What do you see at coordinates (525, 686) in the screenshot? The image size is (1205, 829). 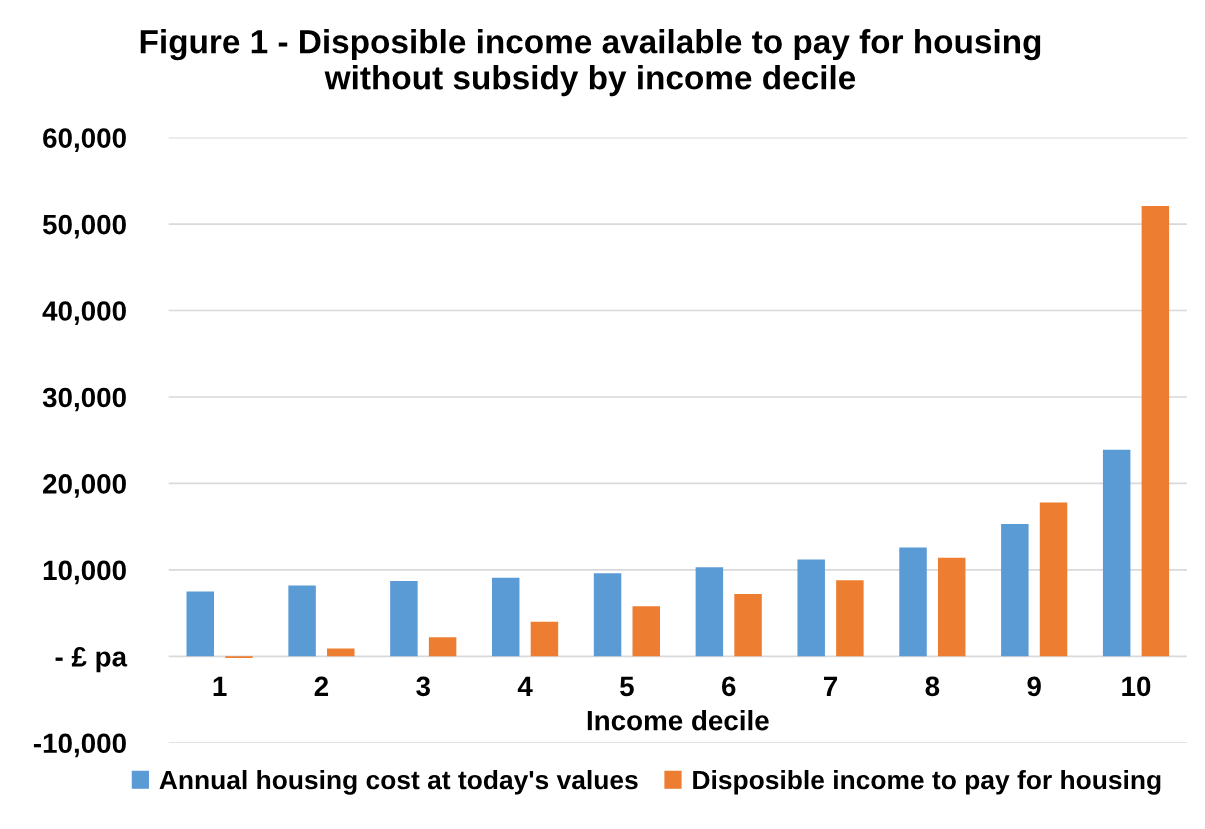 I see `x-tick-label: 4` at bounding box center [525, 686].